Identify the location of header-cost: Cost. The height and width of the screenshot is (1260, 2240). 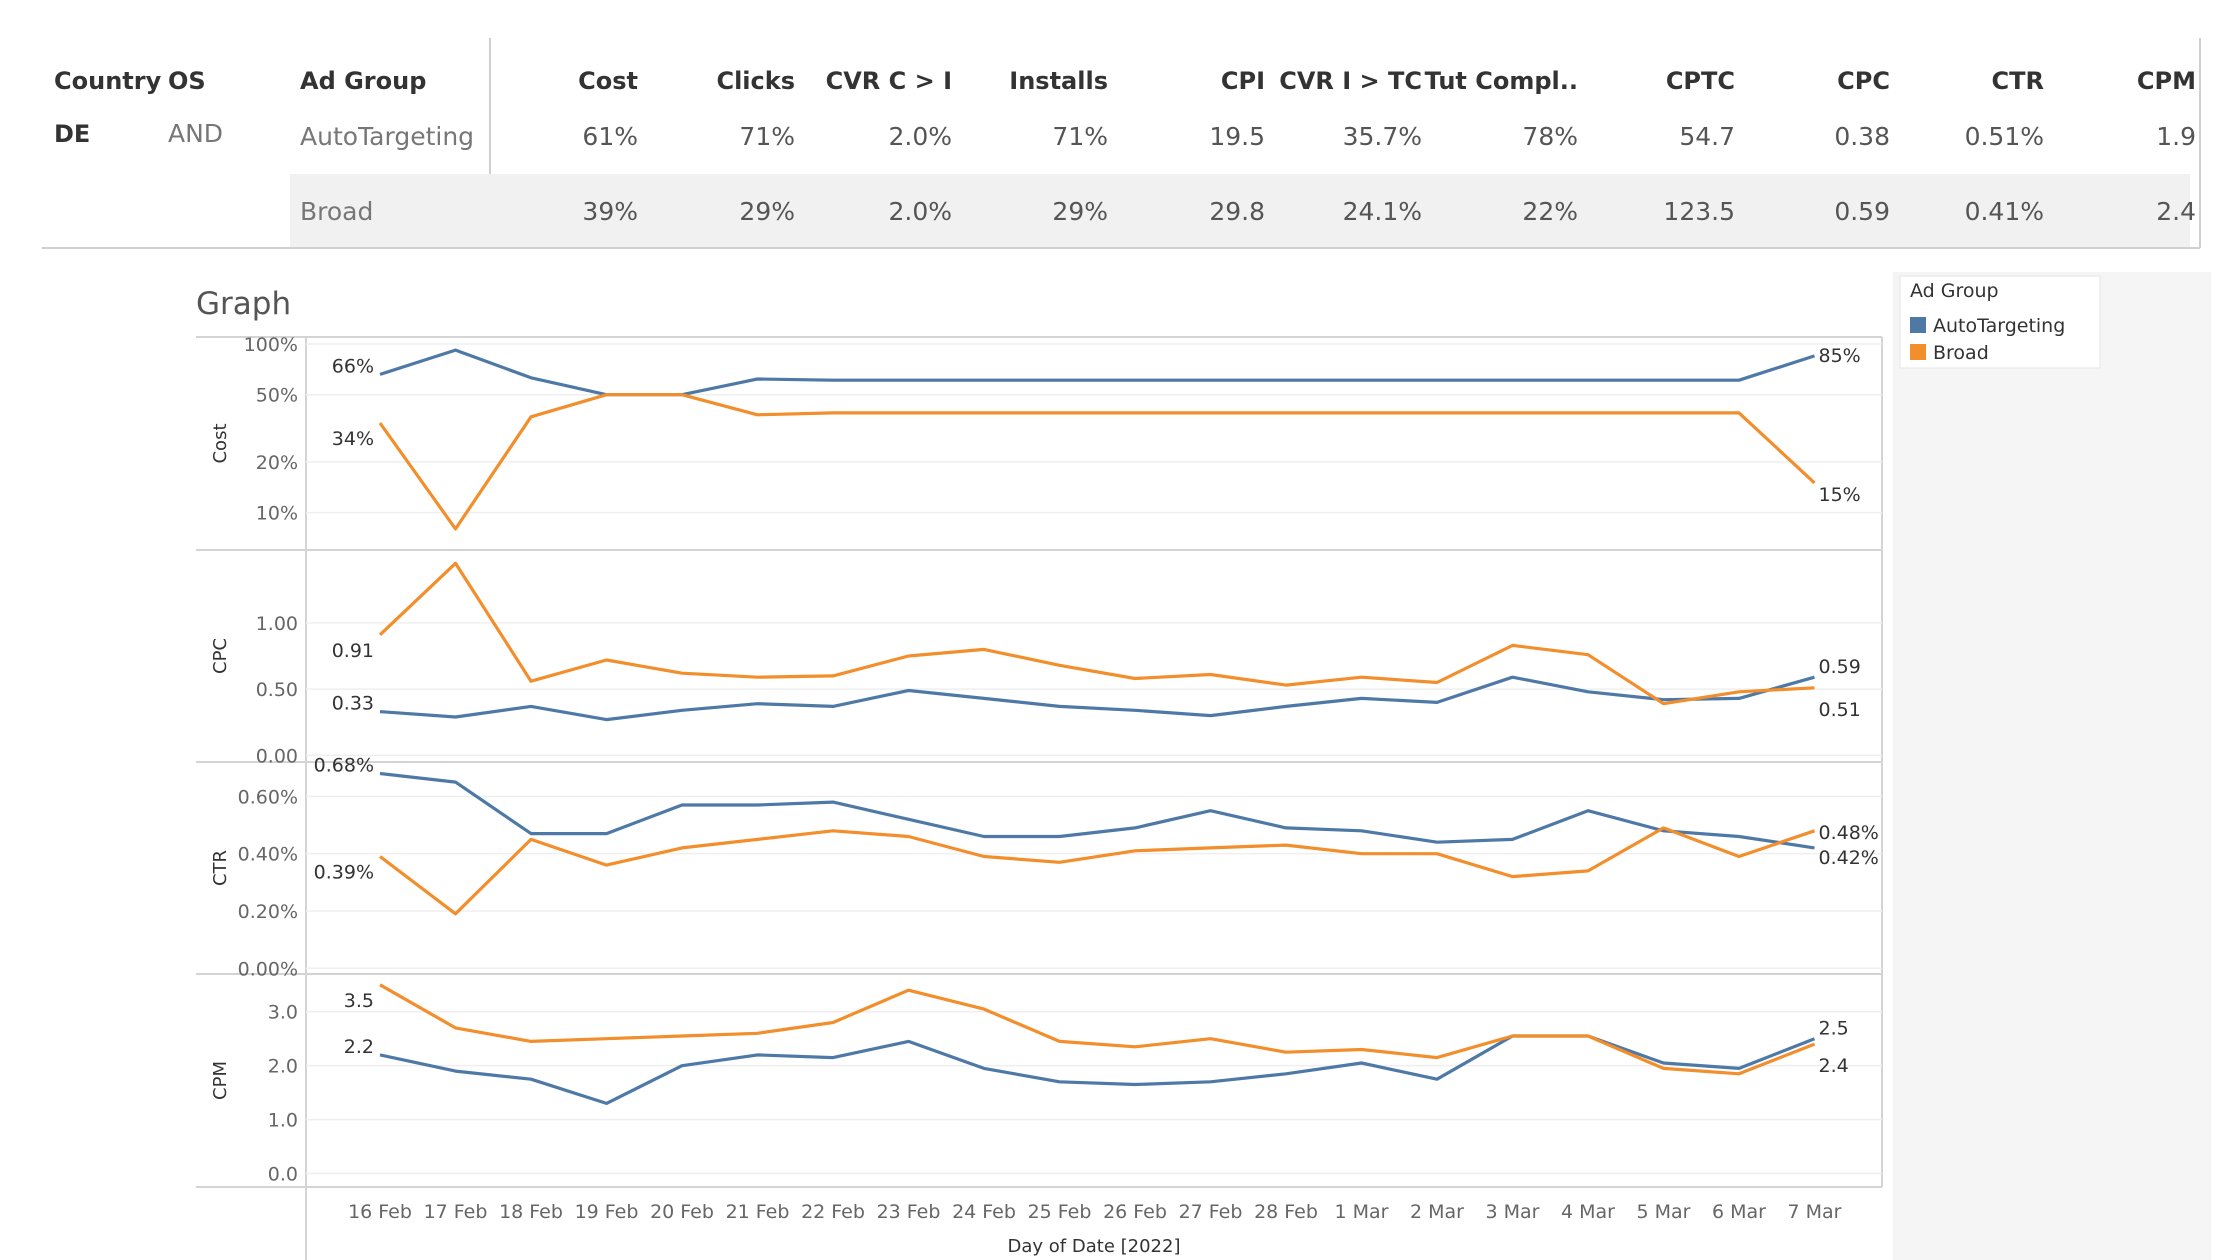
(608, 81).